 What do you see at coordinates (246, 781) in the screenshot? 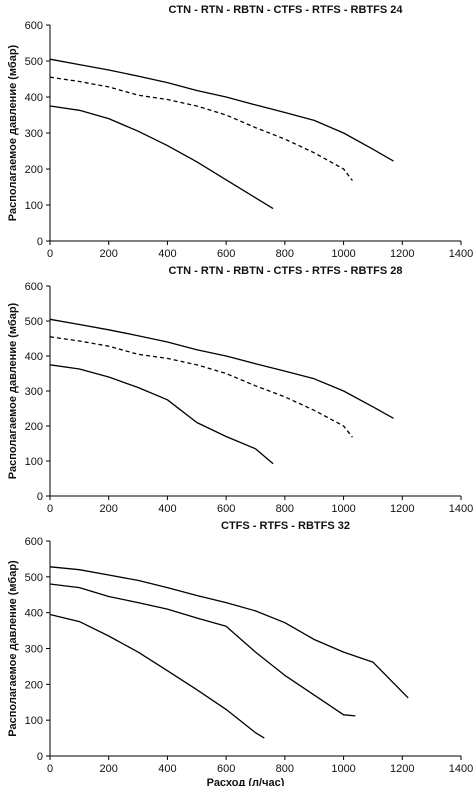
I see `x-axis-label: Расход (л/час)` at bounding box center [246, 781].